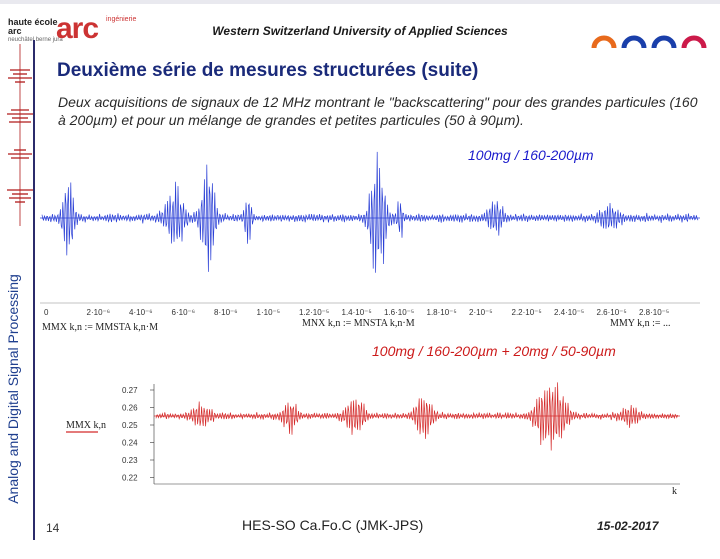 The width and height of the screenshot is (720, 559). I want to click on arc-logo-subtitle: ingénierie, so click(121, 19).